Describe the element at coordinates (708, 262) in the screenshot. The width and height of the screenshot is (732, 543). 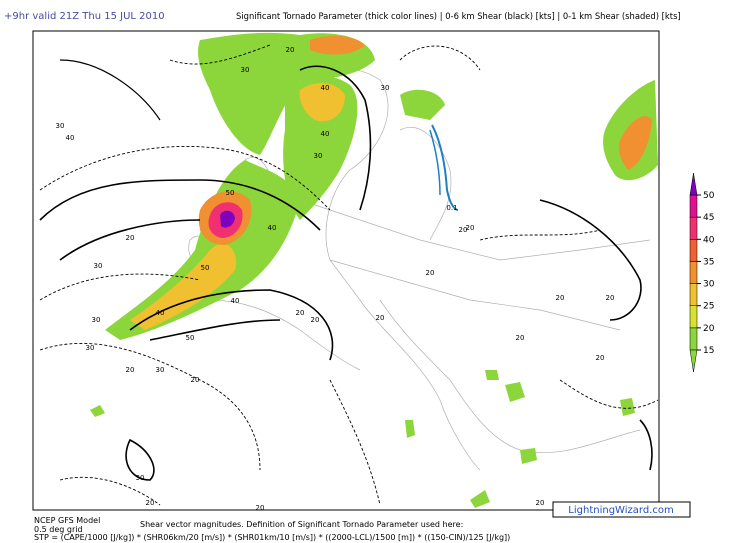
I see `colorbar-tick-label: 35` at that location.